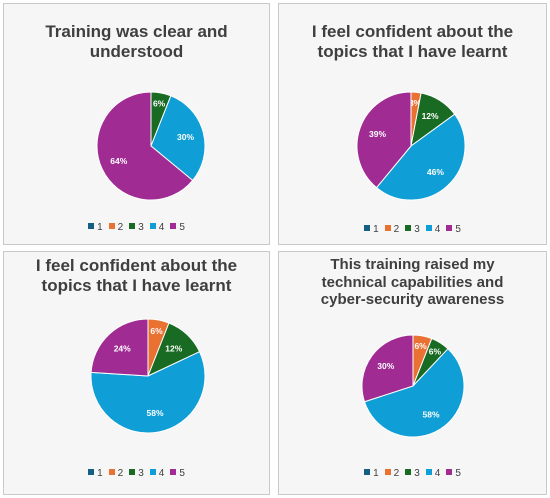  What do you see at coordinates (415, 103) in the screenshot?
I see `pie-data-label-2: 3%` at bounding box center [415, 103].